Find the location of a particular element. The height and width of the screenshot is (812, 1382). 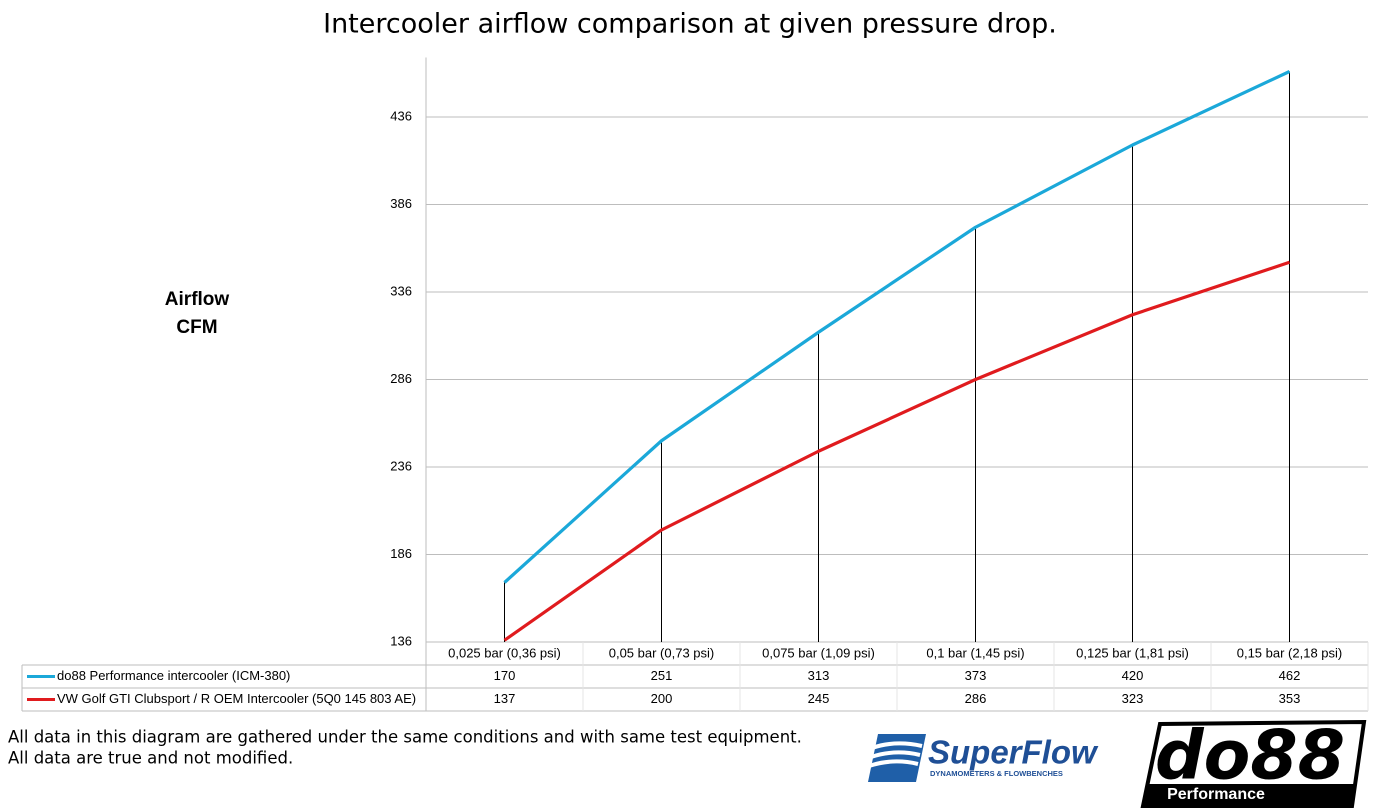

table-value: 137 is located at coordinates (505, 698).